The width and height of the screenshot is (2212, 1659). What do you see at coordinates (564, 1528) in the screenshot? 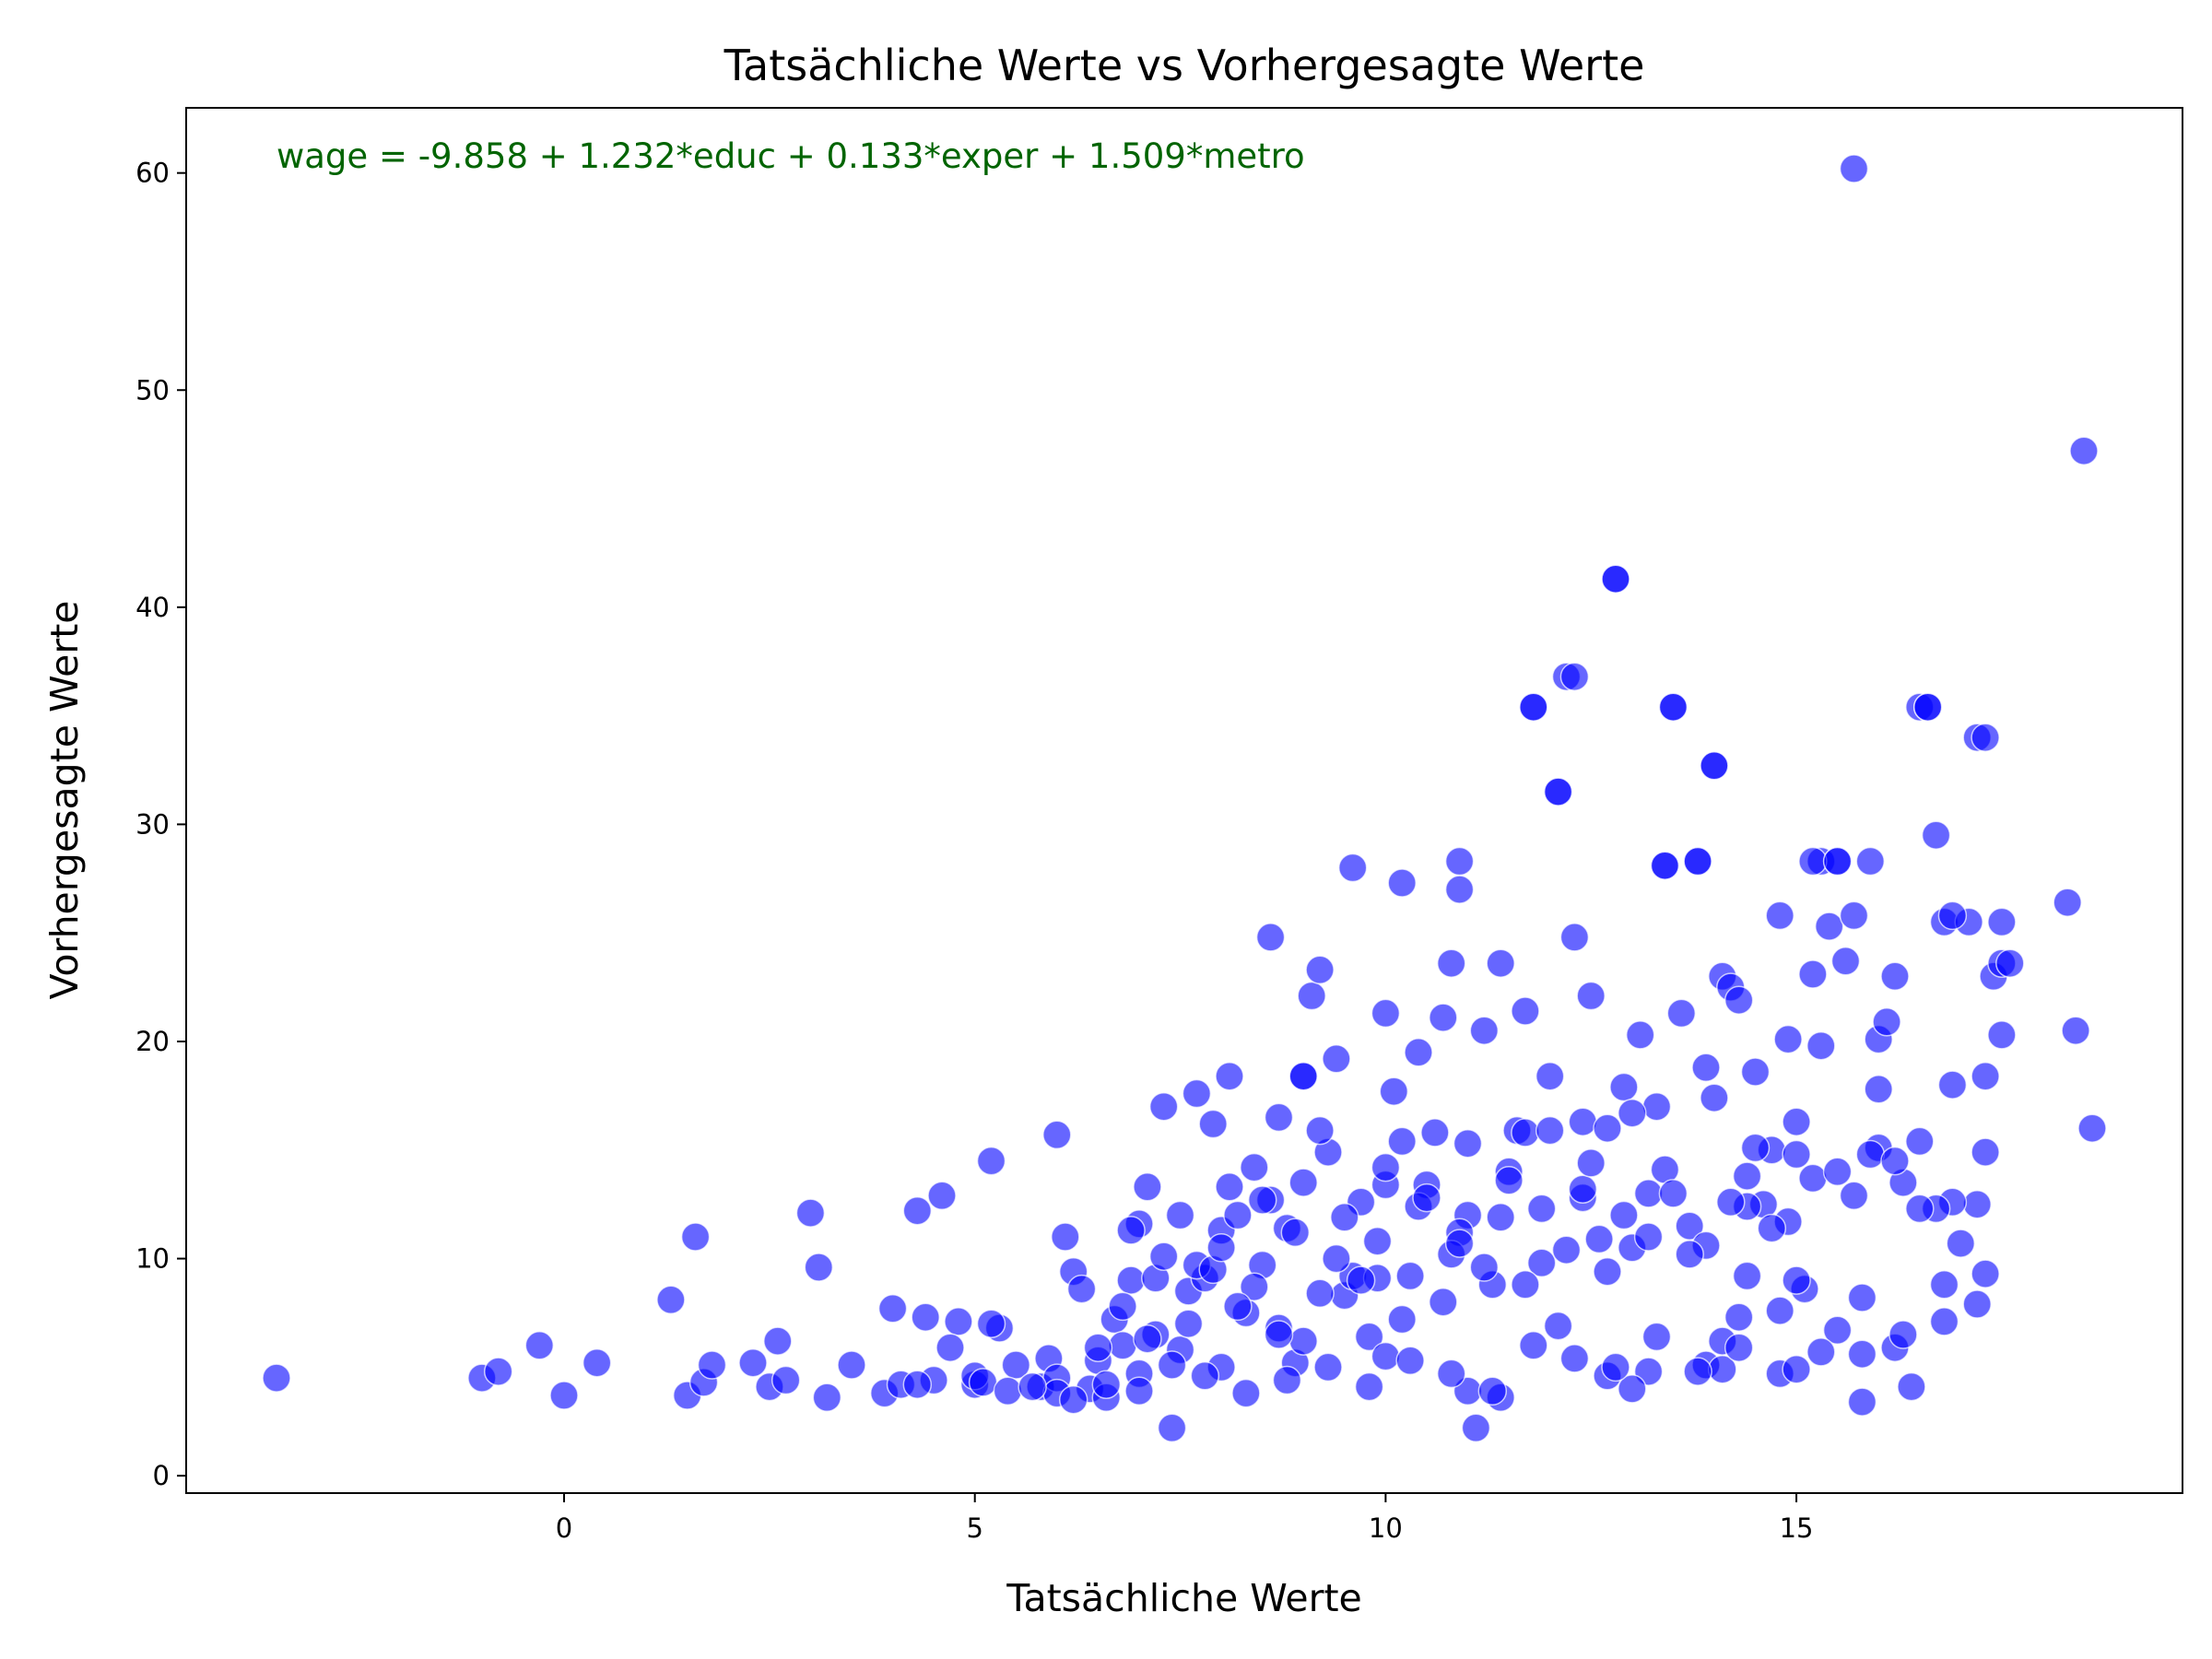
I see `x-tick-label: 0` at bounding box center [564, 1528].